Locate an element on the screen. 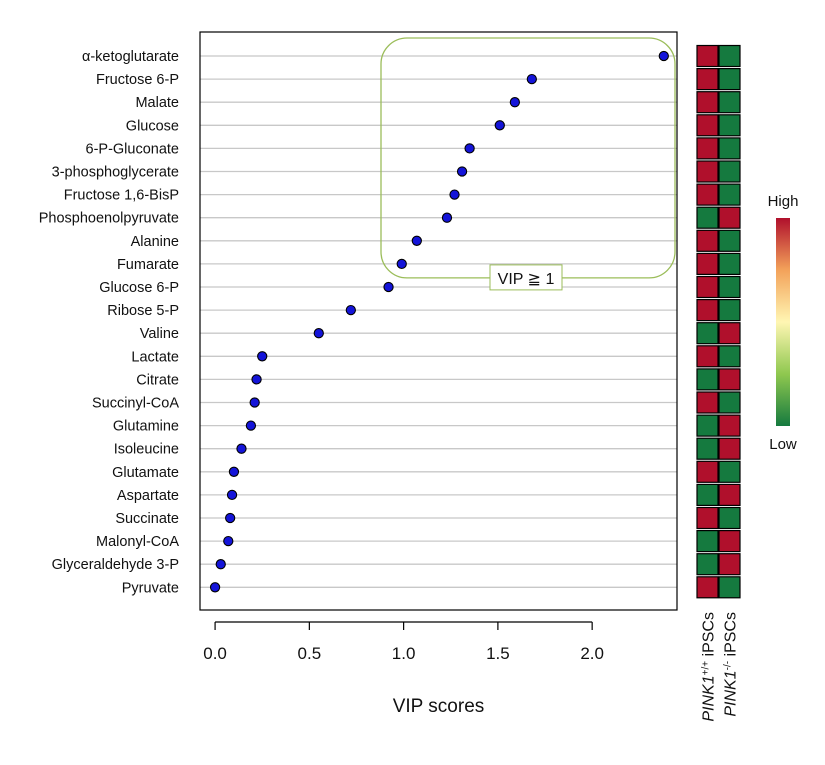 Image resolution: width=825 pixels, height=765 pixels. category-label: Ribose 5-P is located at coordinates (143, 311).